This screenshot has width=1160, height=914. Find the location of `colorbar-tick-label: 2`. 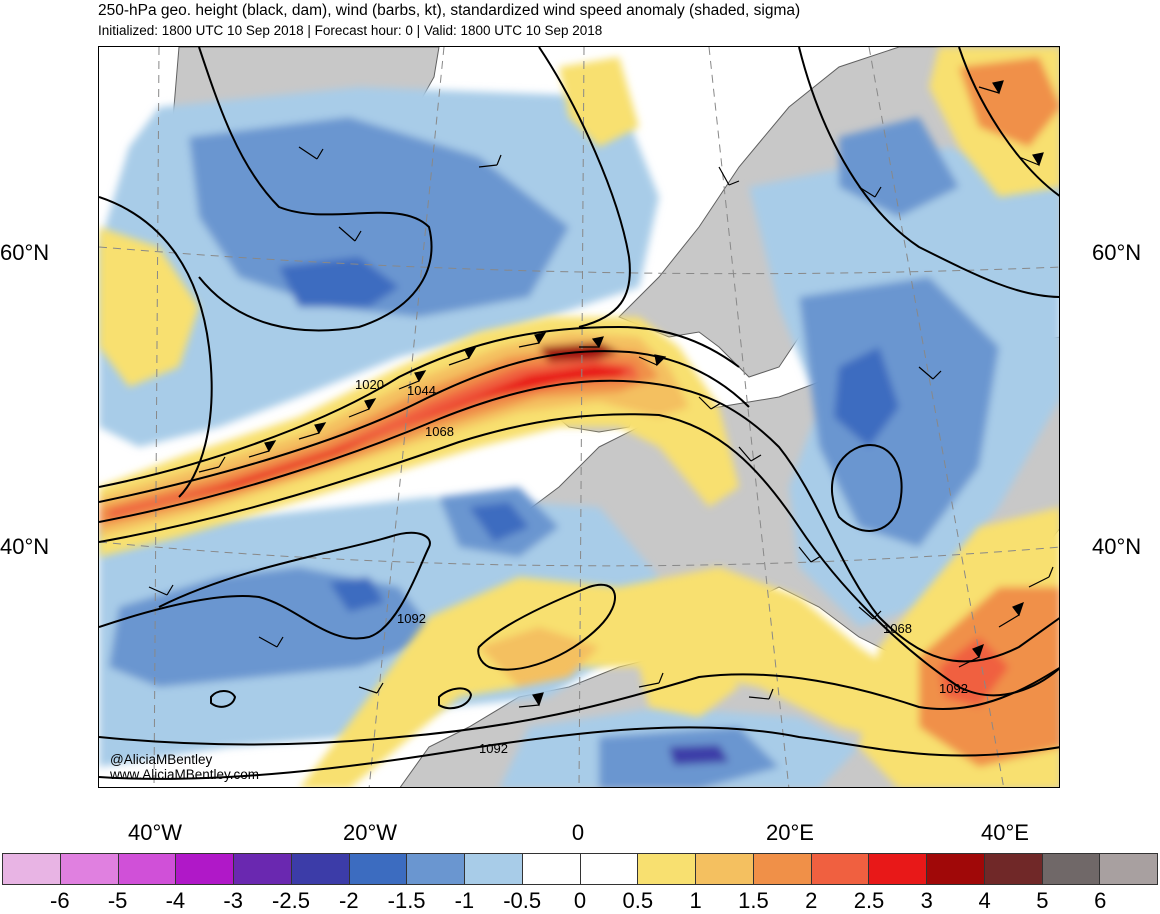

colorbar-tick-label: 2 is located at coordinates (811, 900).